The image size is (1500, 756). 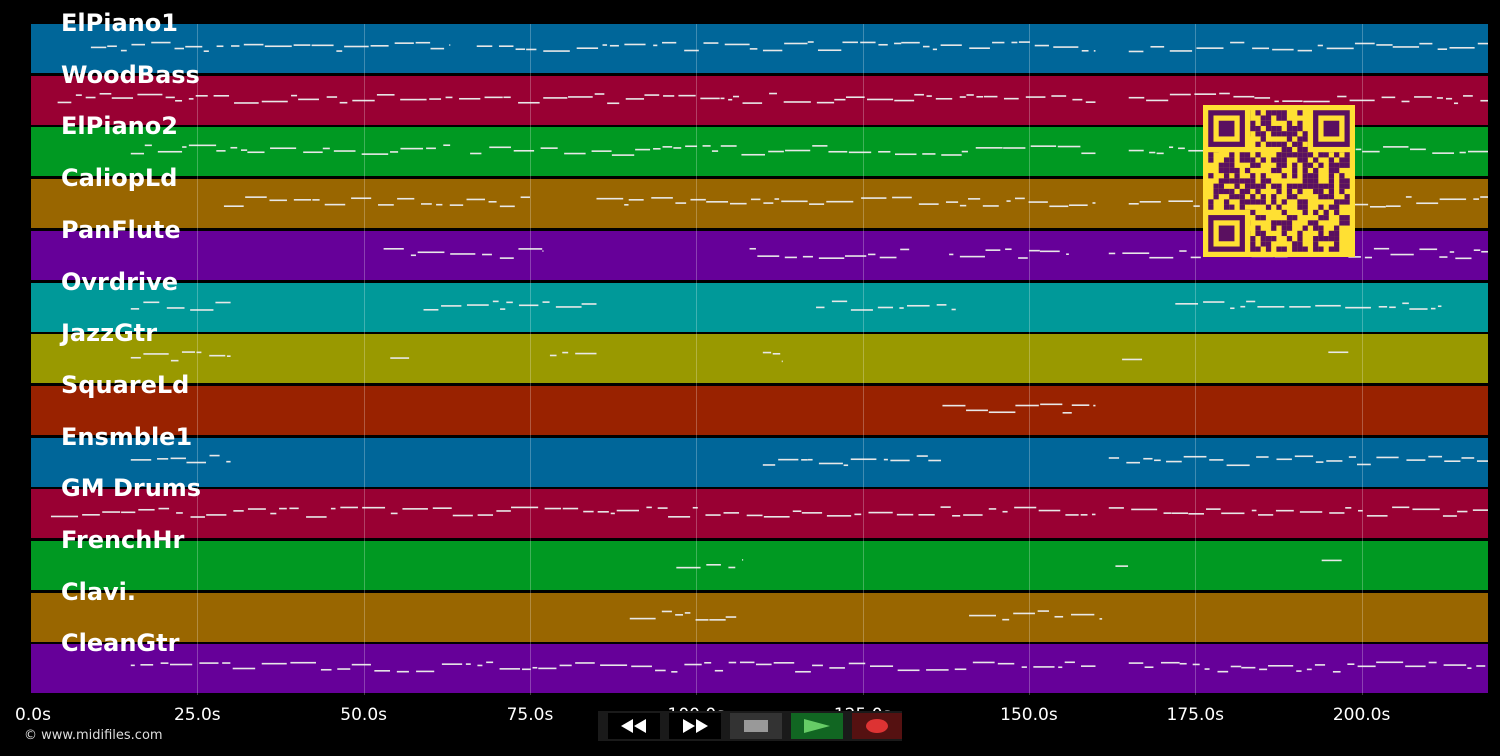 What do you see at coordinates (363, 715) in the screenshot?
I see `time-tick-label: 50.0s` at bounding box center [363, 715].